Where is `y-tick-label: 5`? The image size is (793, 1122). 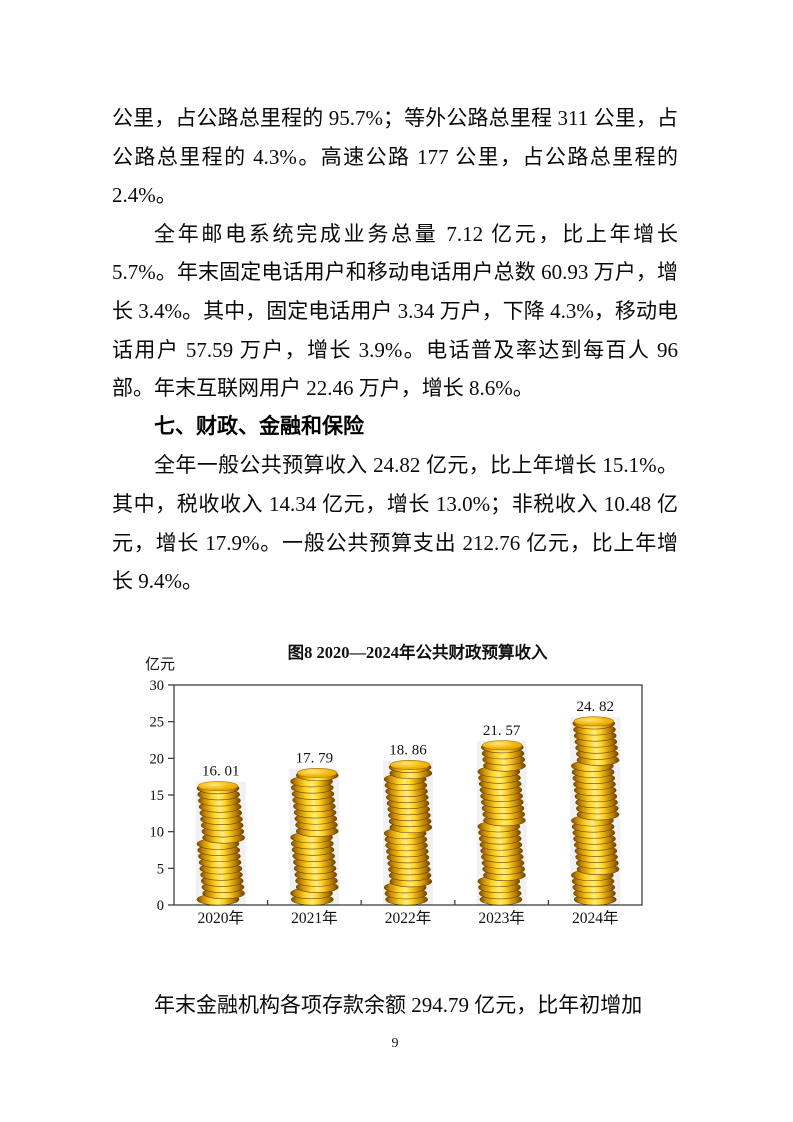 y-tick-label: 5 is located at coordinates (160, 869).